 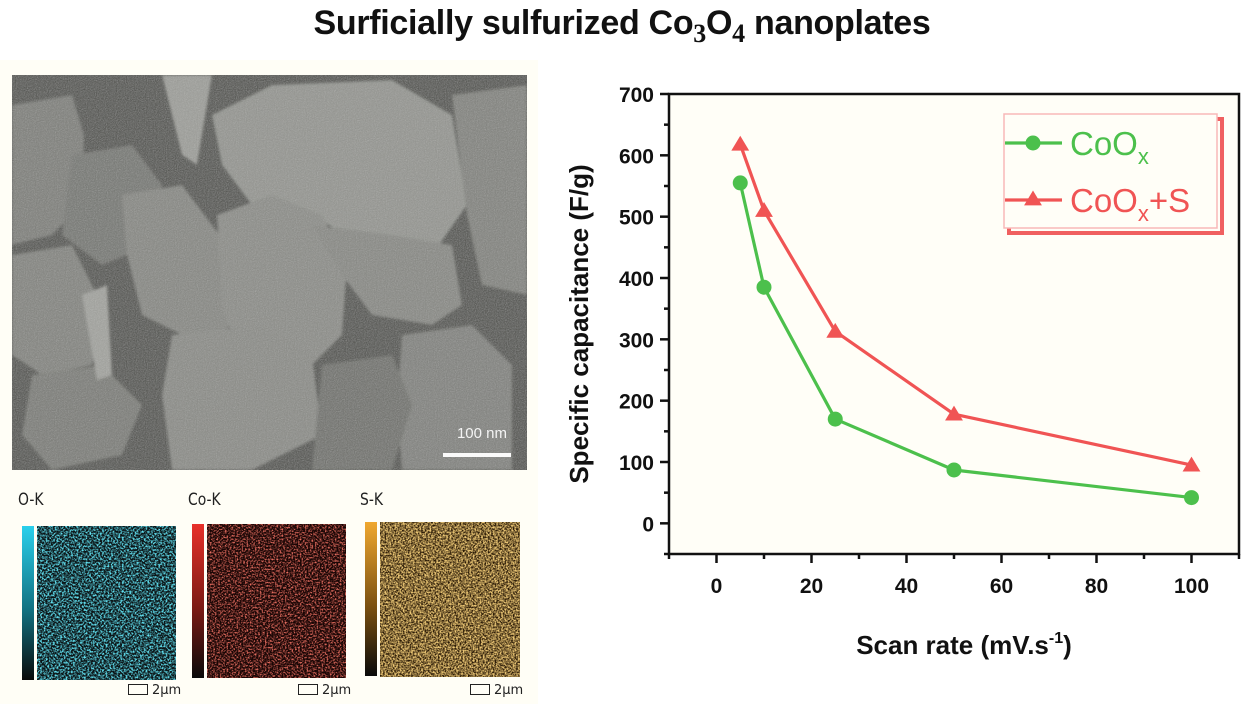 What do you see at coordinates (636, 156) in the screenshot?
I see `y-tick-label: 600` at bounding box center [636, 156].